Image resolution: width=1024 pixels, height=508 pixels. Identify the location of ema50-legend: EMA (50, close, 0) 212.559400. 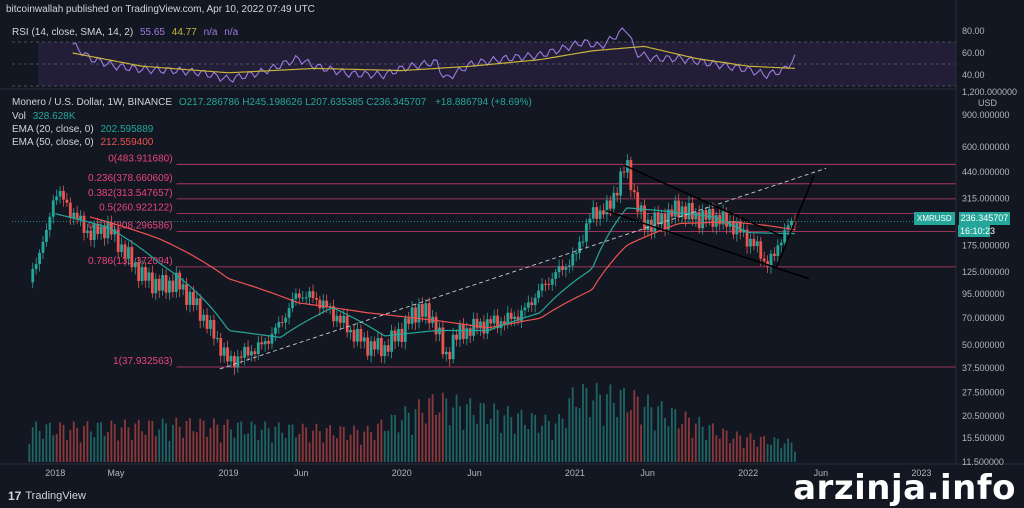
(82, 142).